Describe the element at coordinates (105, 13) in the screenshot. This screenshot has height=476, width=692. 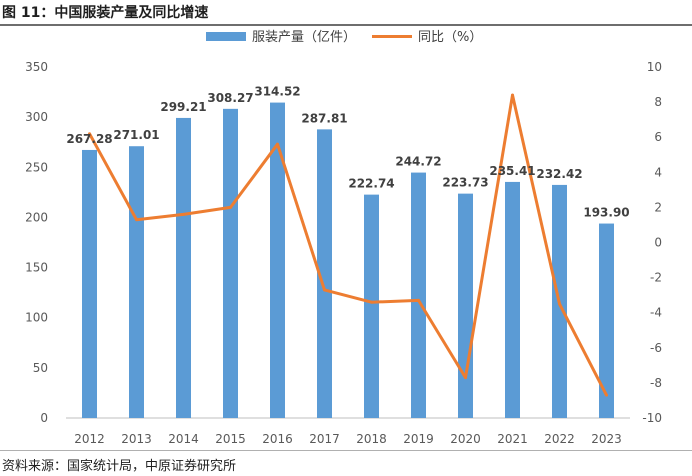
I see `chart-title: 图 11：中国服装产量及同比增速` at that location.